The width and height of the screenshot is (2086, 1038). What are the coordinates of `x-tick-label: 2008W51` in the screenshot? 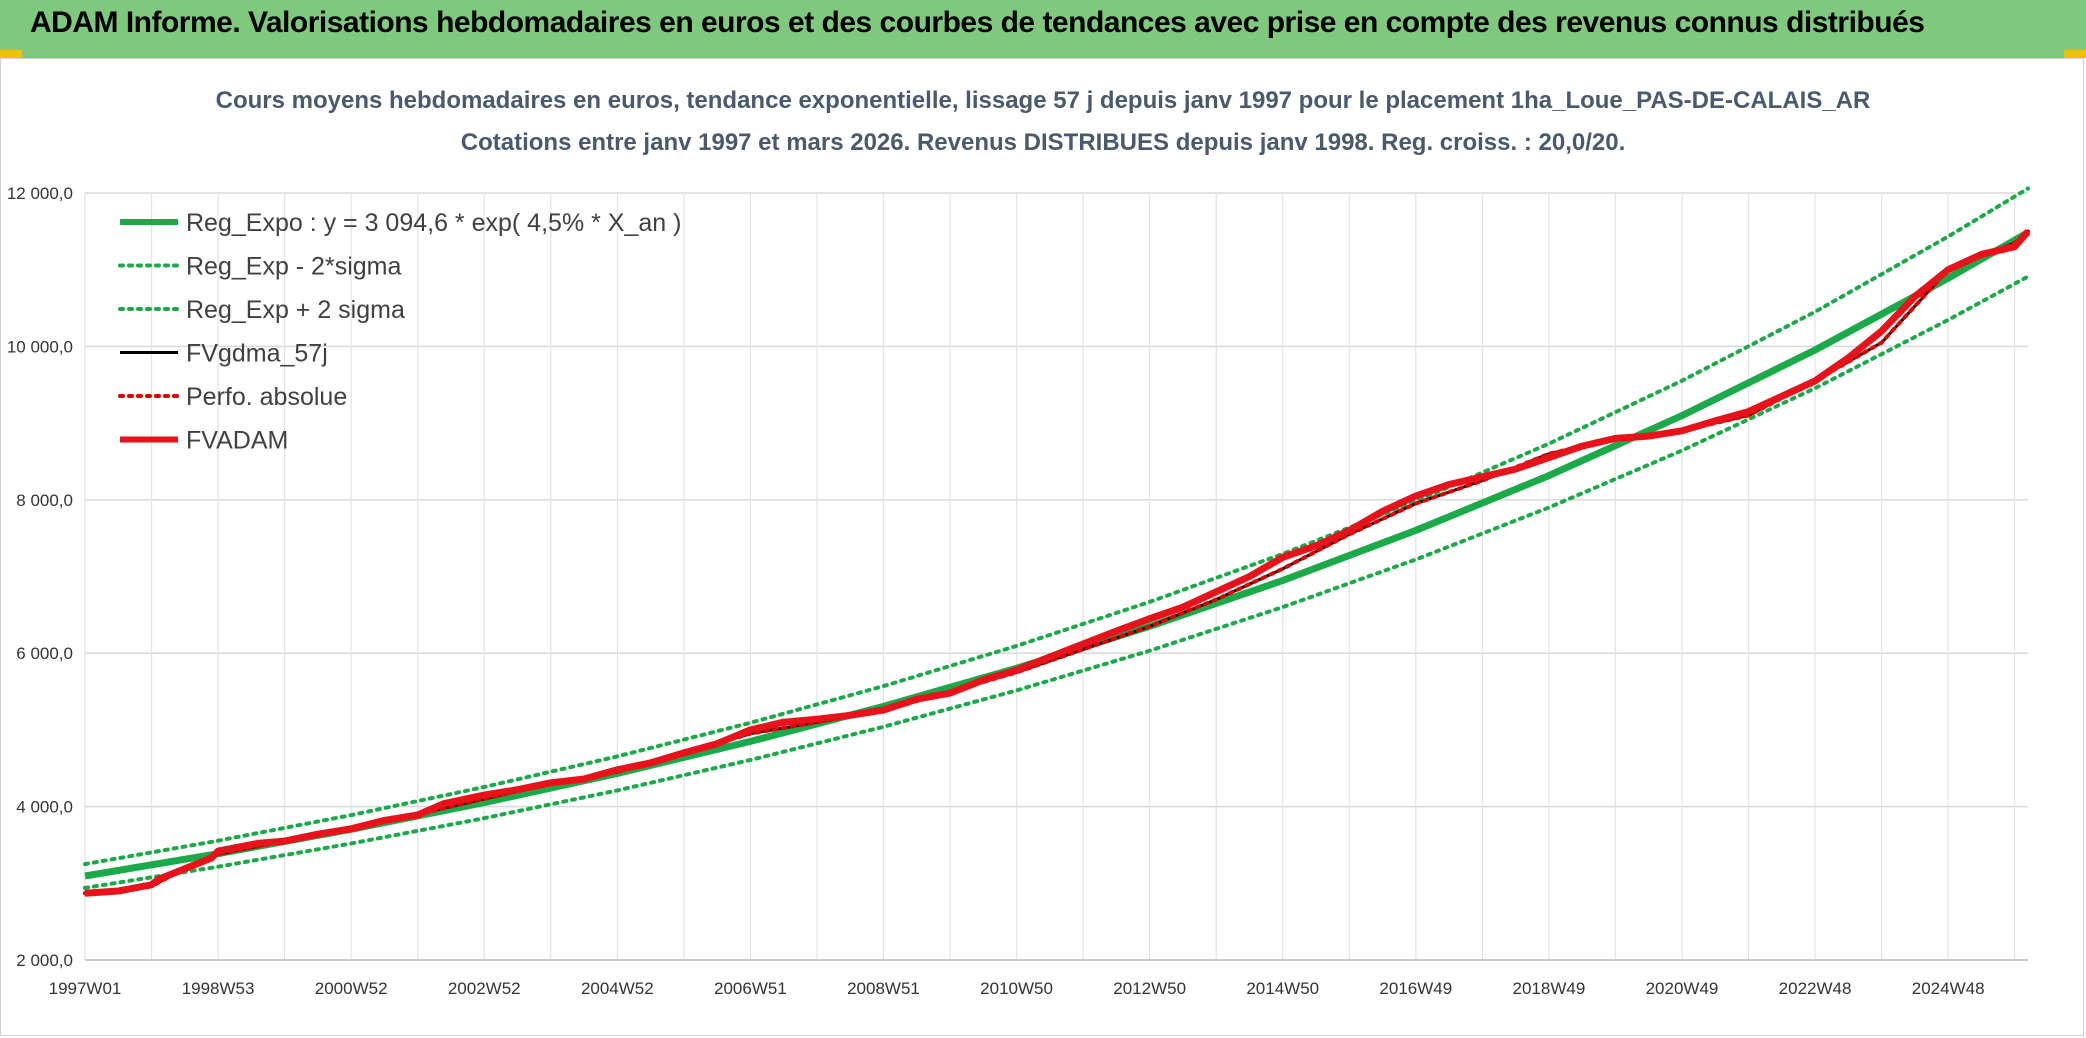 It's located at (883, 988).